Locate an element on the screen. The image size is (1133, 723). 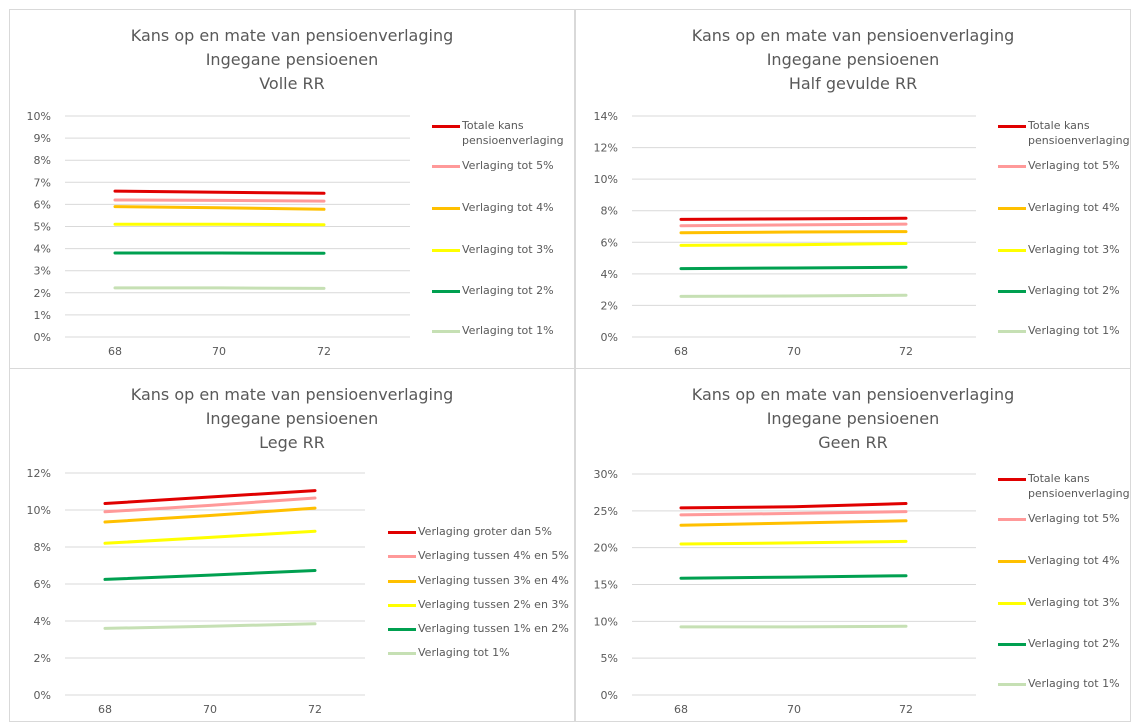
legend-label: Verlaging tussen 3% en 4% is located at coordinates (498, 580).